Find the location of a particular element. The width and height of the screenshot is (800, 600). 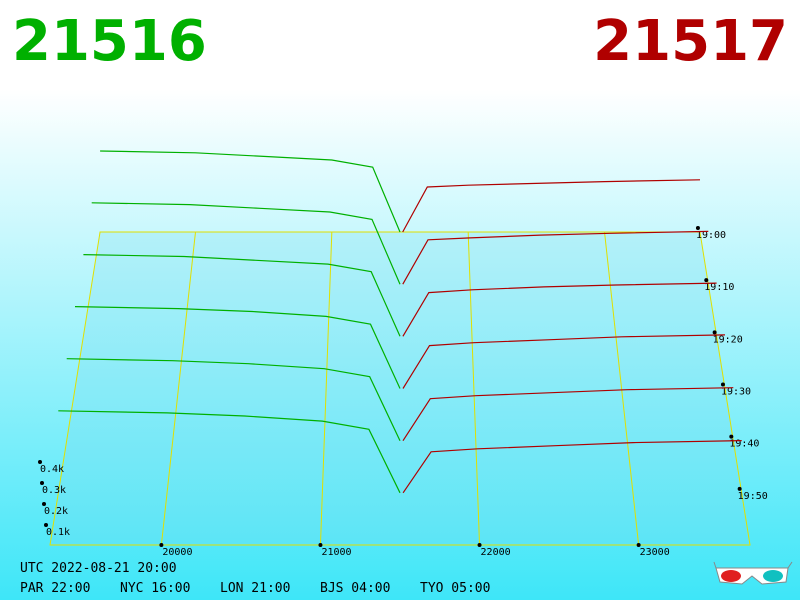

london-time: LON 21:00 is located at coordinates (255, 588).